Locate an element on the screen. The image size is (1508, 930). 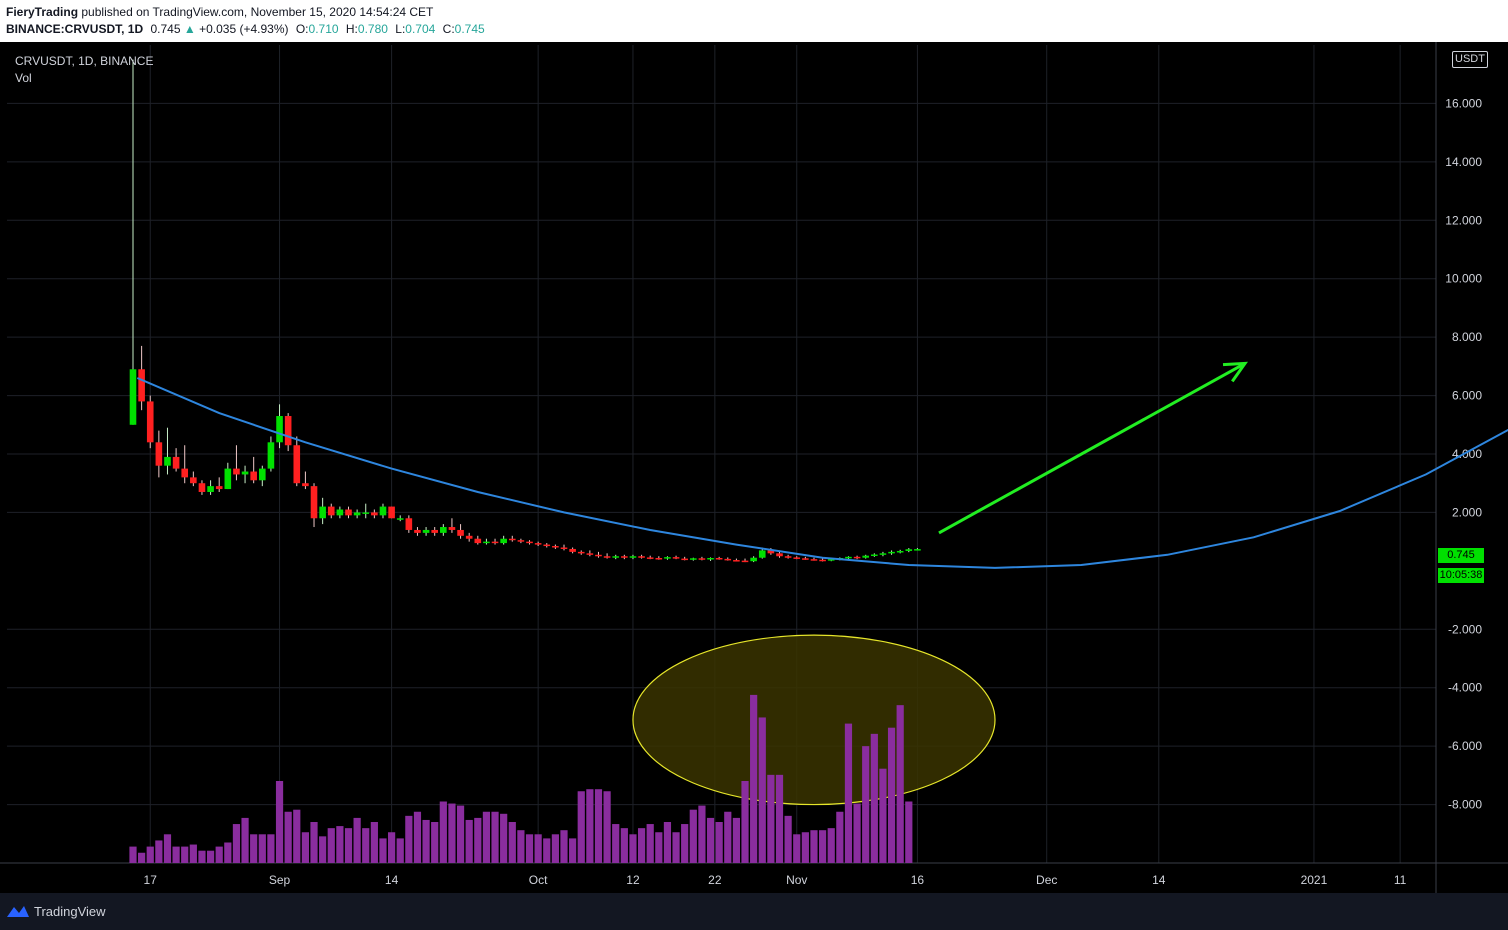
x-tick-label: Sep is located at coordinates (280, 880).